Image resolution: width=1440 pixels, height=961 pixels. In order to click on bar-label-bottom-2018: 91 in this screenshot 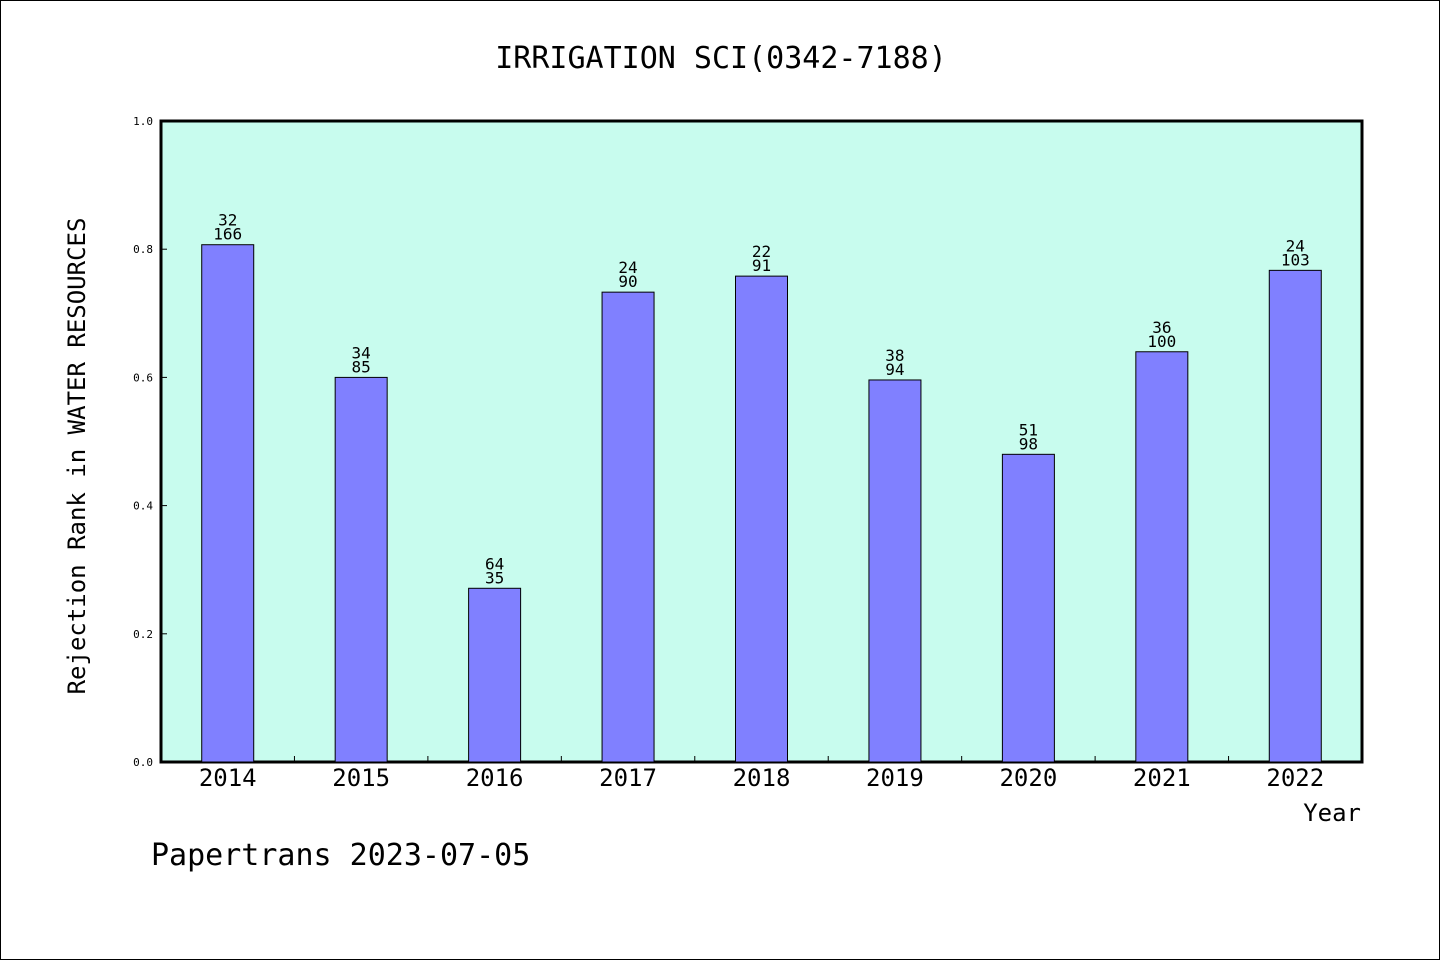, I will do `click(761, 265)`.